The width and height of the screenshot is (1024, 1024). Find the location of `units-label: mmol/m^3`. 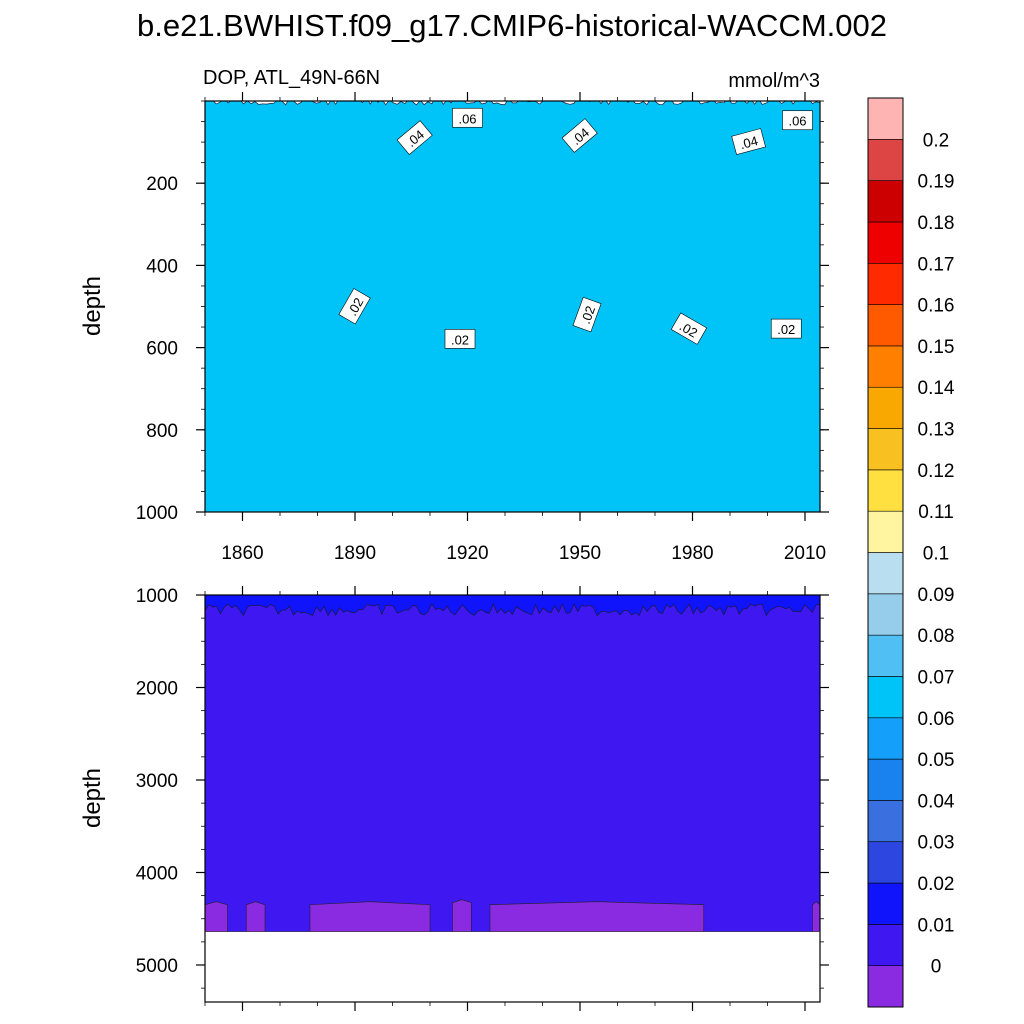

units-label: mmol/m^3 is located at coordinates (774, 81).